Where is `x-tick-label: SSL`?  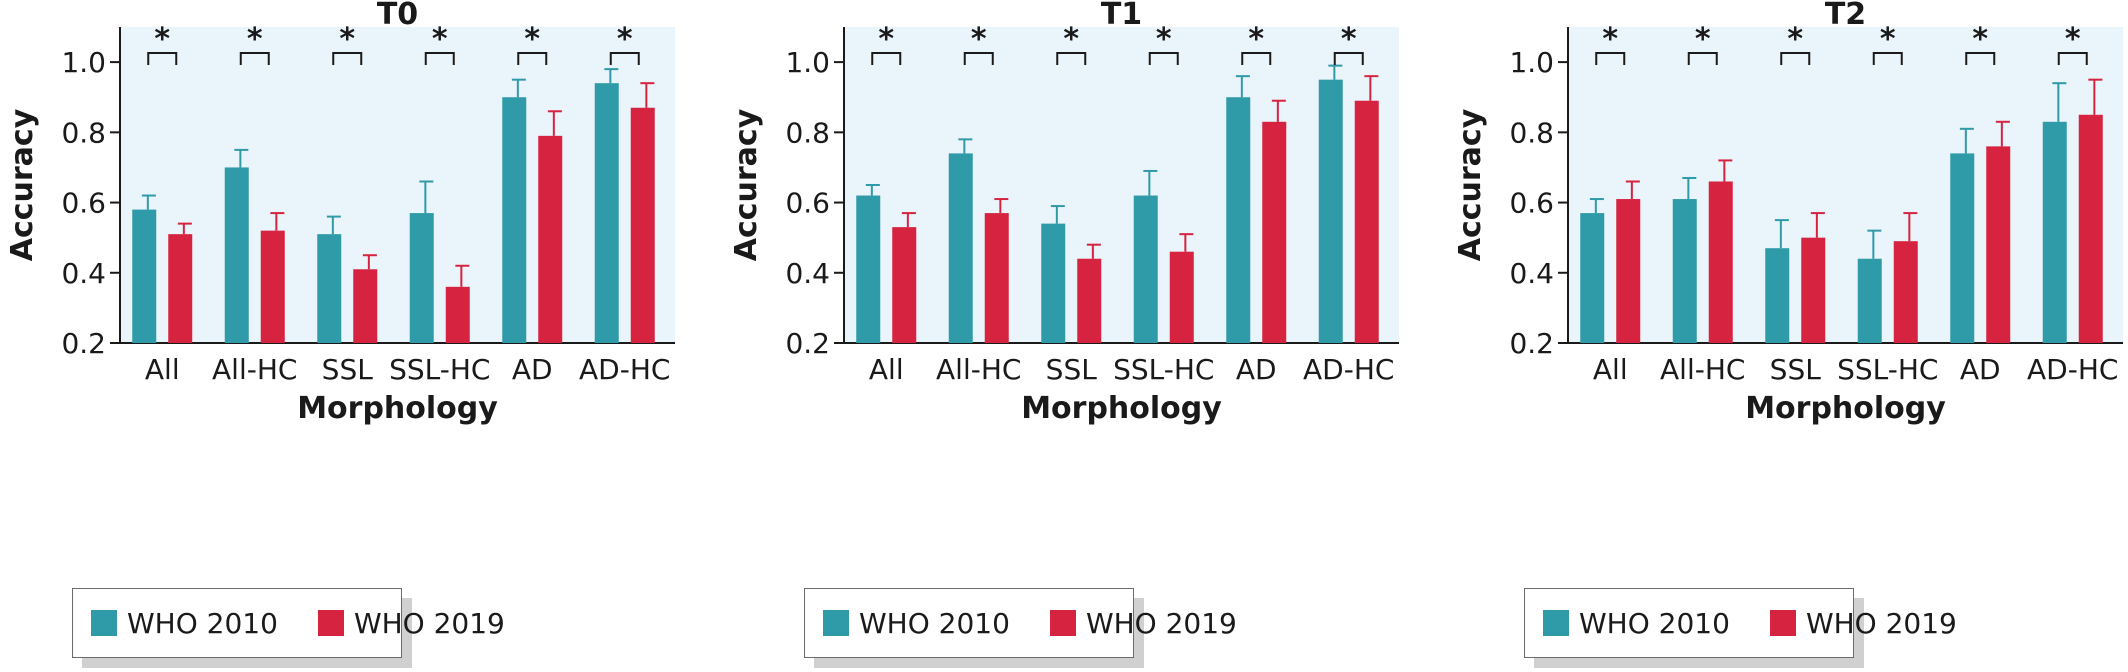
x-tick-label: SSL is located at coordinates (1796, 369).